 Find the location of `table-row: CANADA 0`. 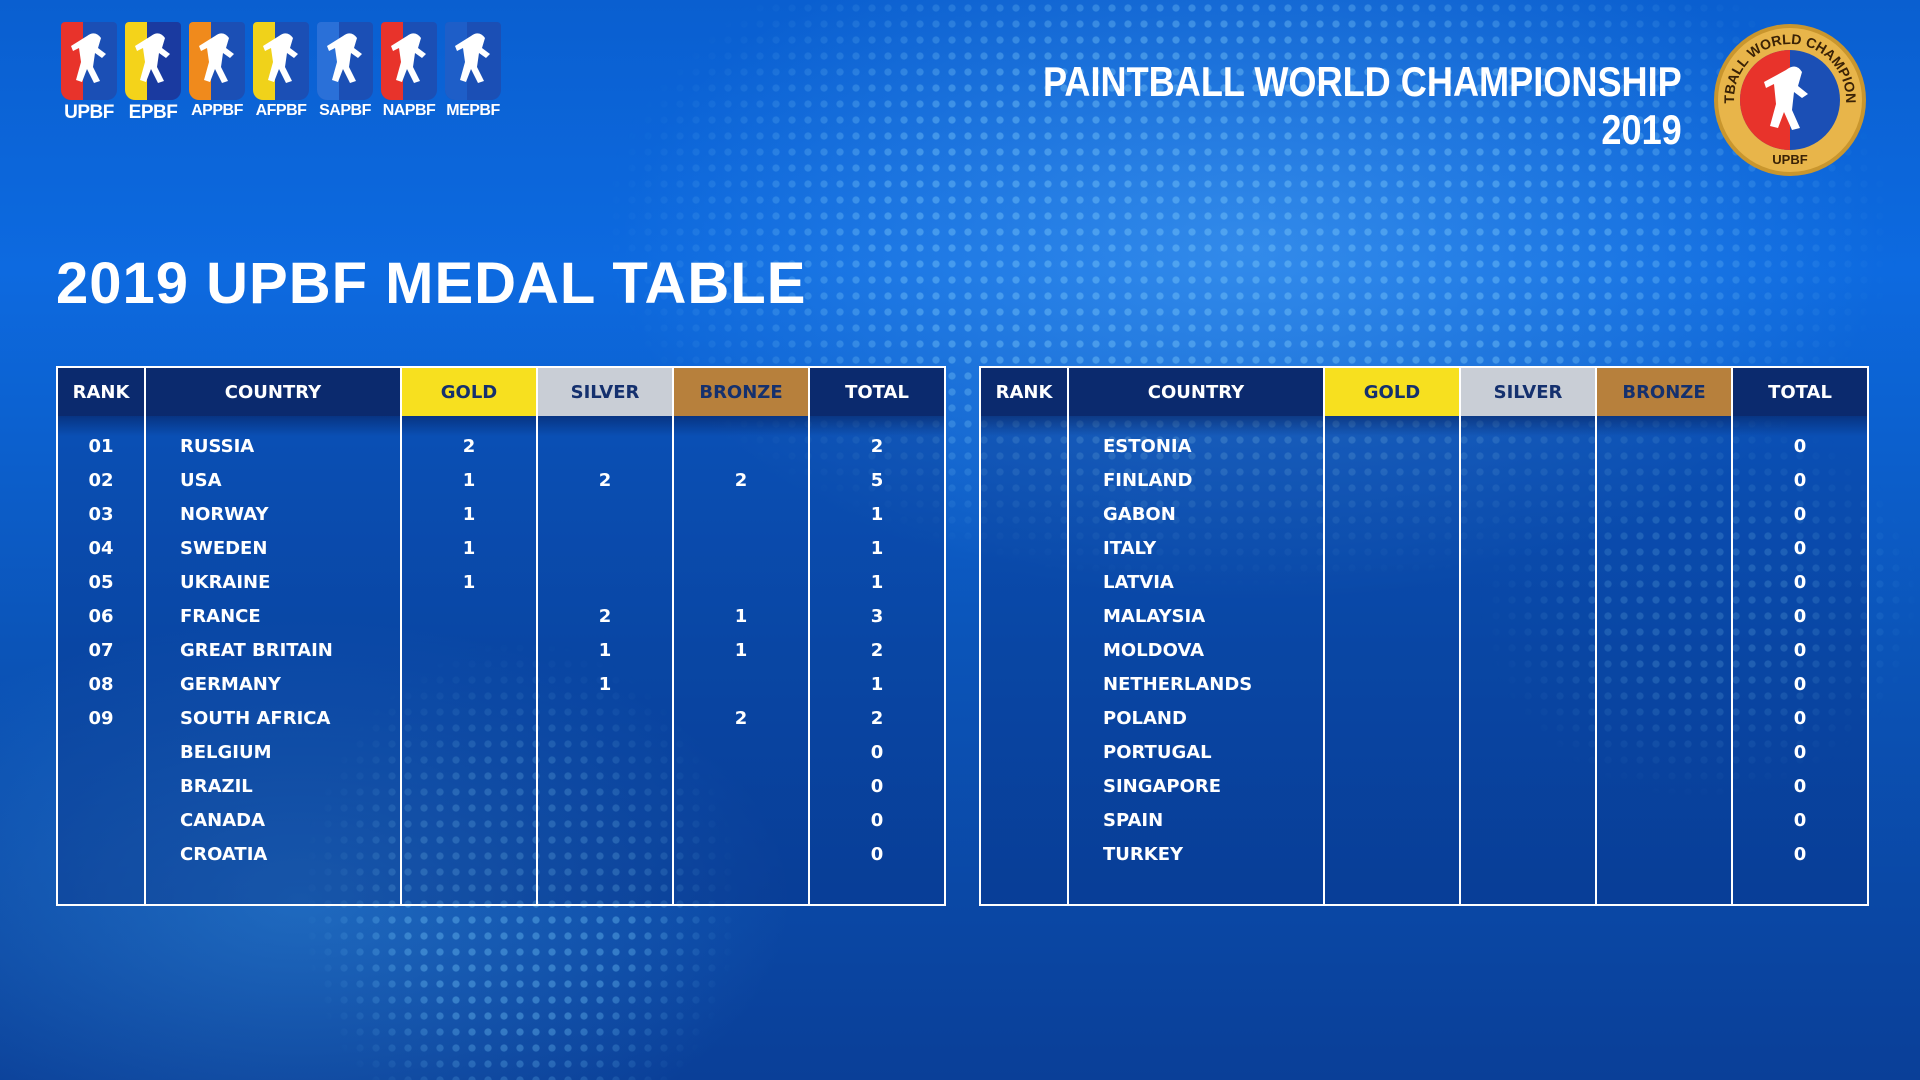

table-row: CANADA 0 is located at coordinates (501, 821).